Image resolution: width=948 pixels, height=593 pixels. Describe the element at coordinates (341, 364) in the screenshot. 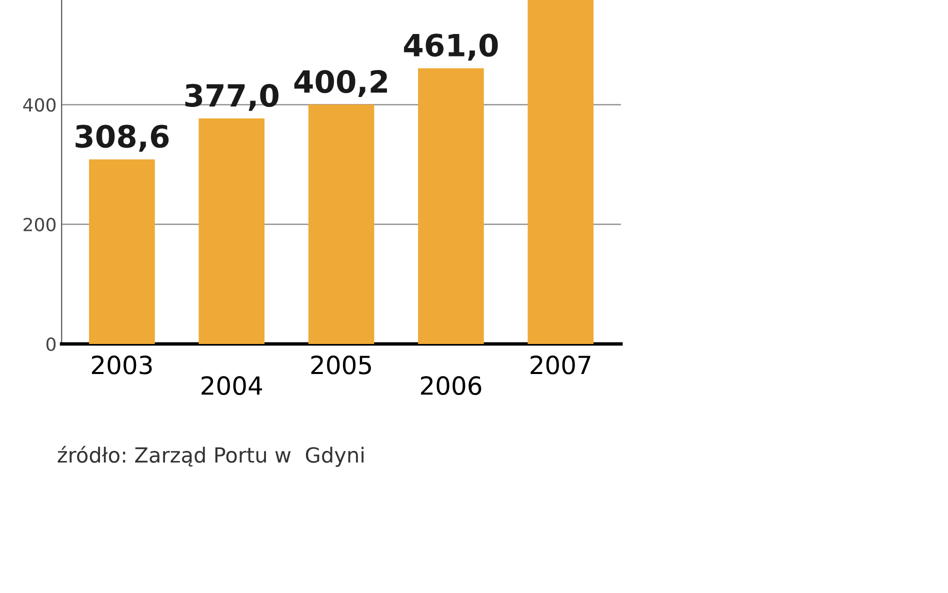

I see `x-tick-label: 2005` at that location.